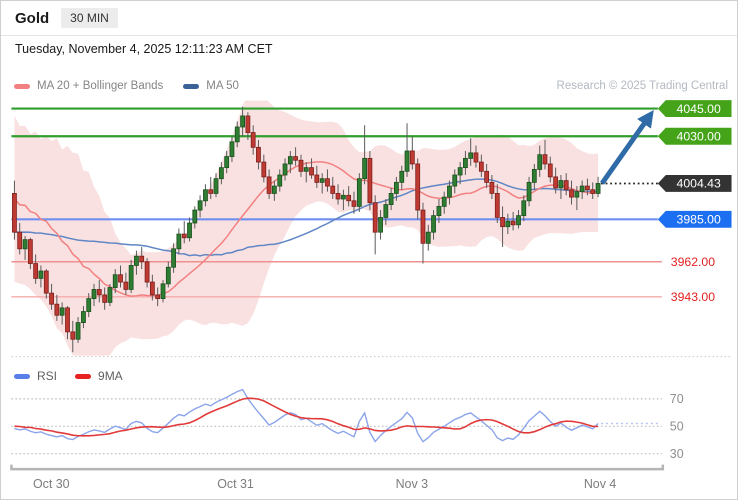 The height and width of the screenshot is (500, 738). I want to click on time-axis-line, so click(337, 467).